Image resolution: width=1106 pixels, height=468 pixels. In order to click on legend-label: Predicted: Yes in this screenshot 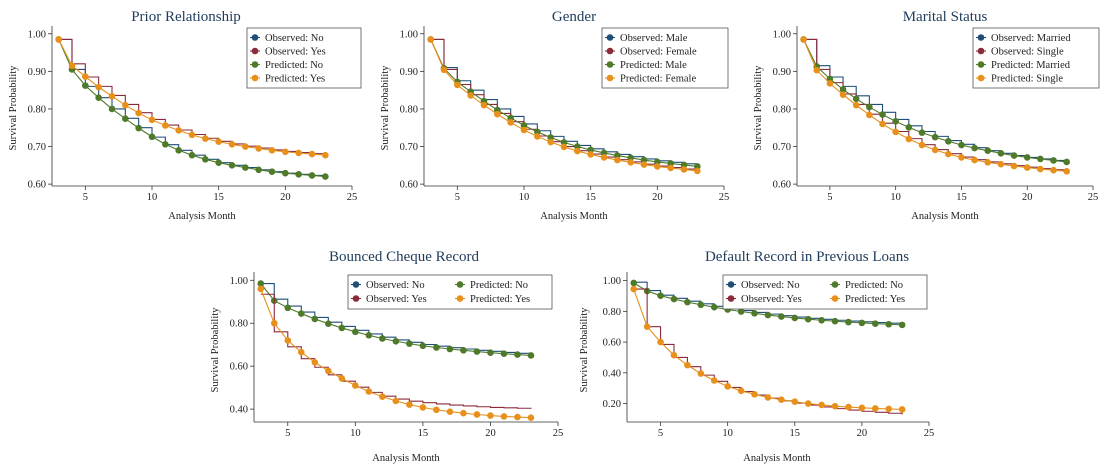, I will do `click(500, 299)`.